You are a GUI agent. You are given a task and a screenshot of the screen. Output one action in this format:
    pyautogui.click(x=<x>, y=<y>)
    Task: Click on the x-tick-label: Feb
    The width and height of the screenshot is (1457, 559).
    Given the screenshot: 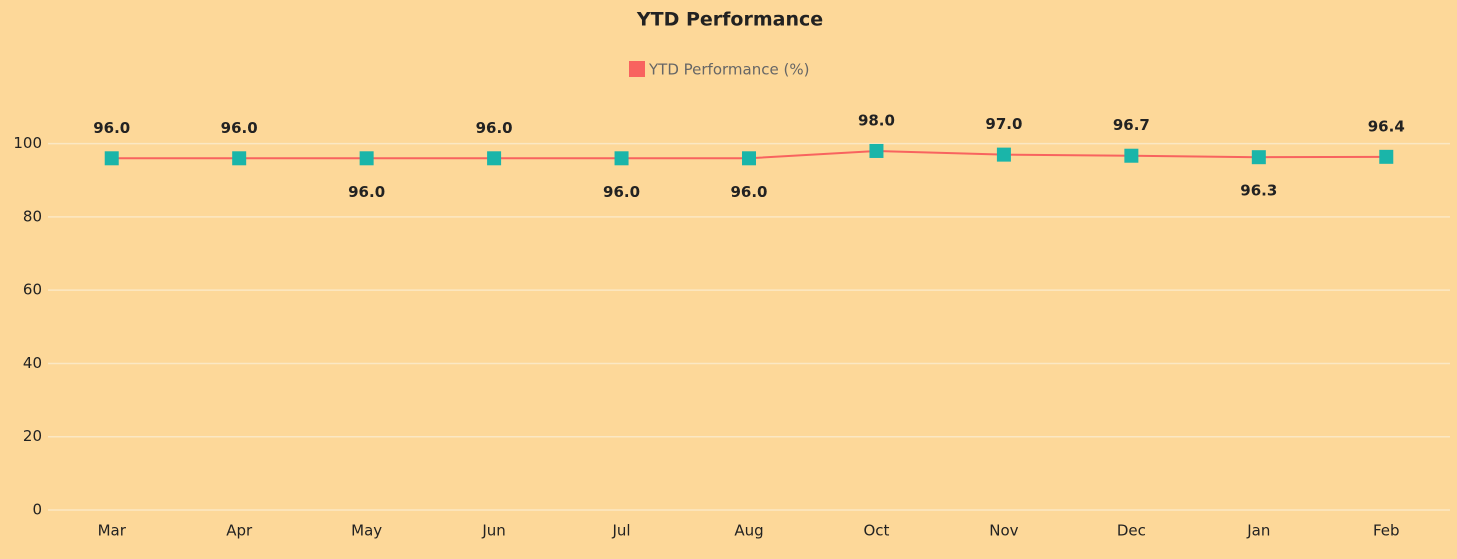 What is the action you would take?
    pyautogui.click(x=1386, y=531)
    